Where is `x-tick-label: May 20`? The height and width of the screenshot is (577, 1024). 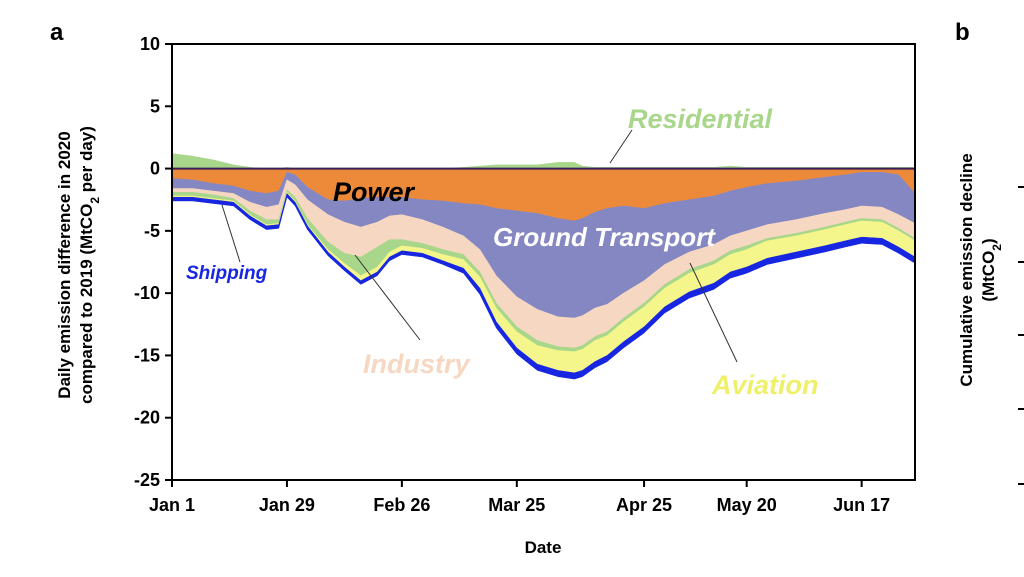 x-tick-label: May 20 is located at coordinates (747, 505).